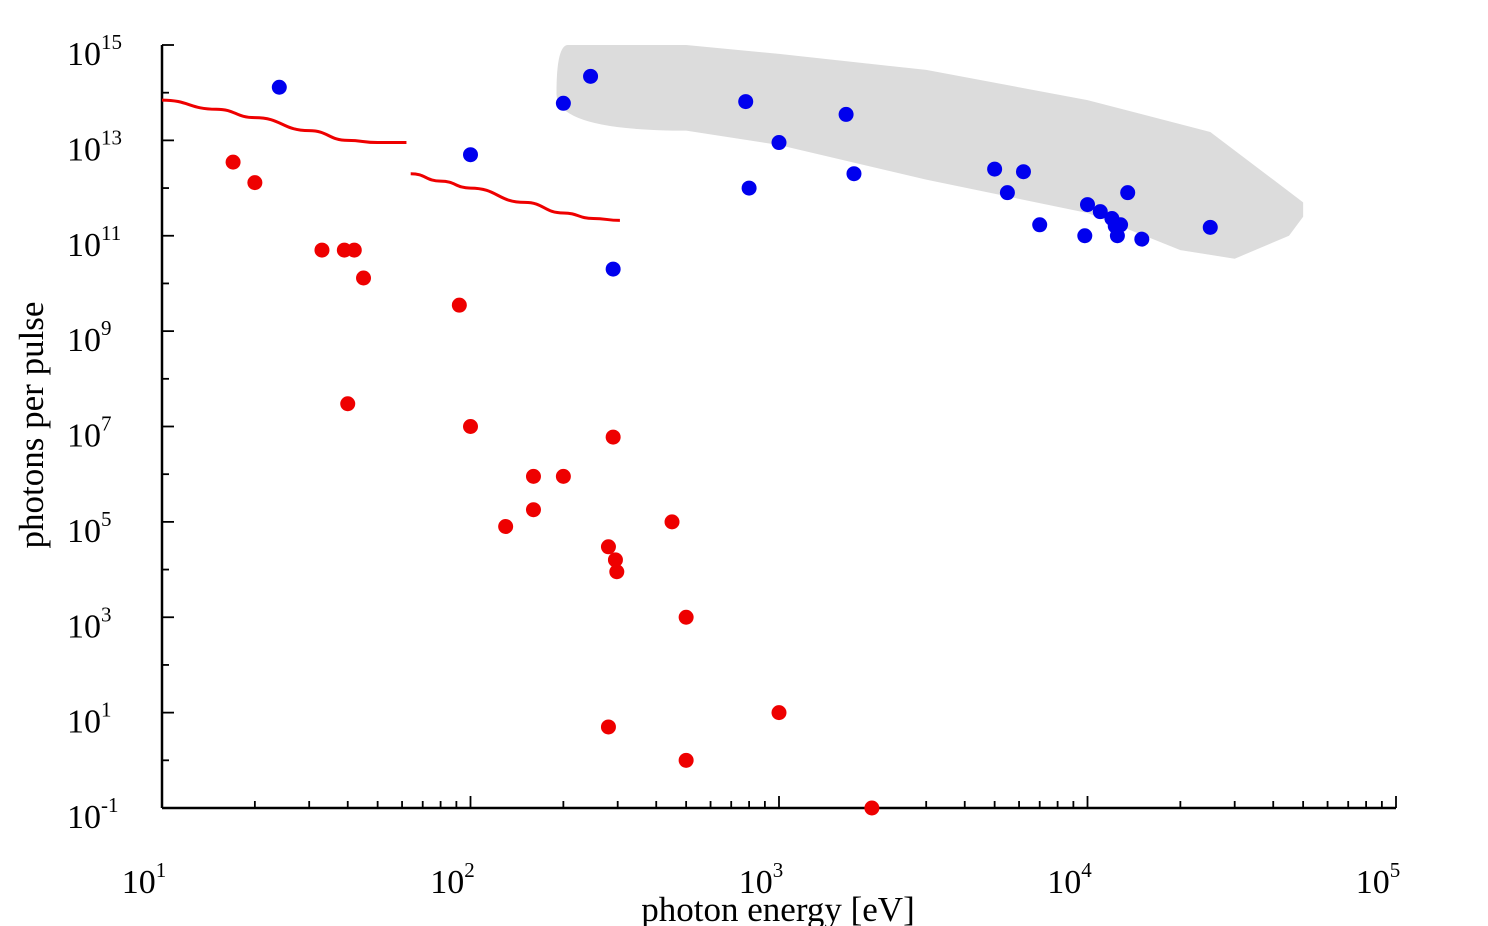 The width and height of the screenshot is (1488, 926). I want to click on y-tick-label: 10³, so click(89, 623).